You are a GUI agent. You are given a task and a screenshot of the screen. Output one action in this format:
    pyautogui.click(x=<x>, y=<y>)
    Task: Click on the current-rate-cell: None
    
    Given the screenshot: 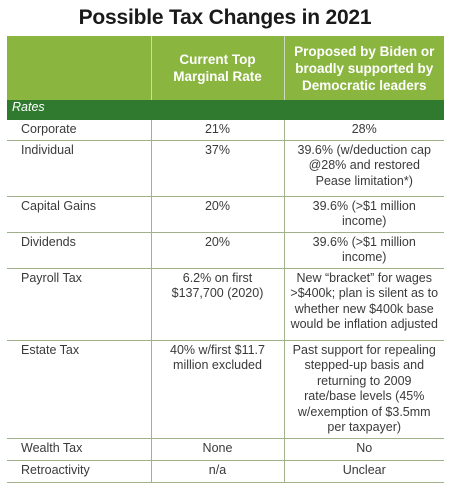 What is the action you would take?
    pyautogui.click(x=218, y=449)
    